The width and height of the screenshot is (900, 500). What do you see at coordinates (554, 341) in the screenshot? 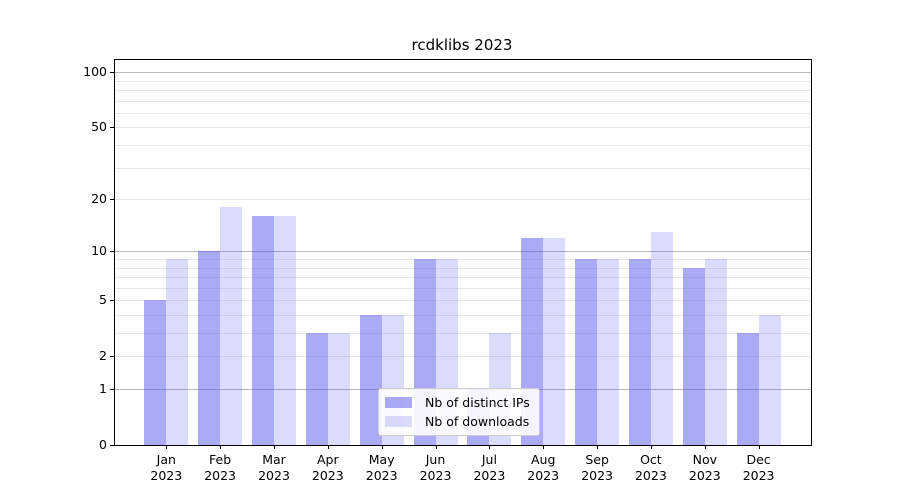
I see `bar-aug-downloads` at bounding box center [554, 341].